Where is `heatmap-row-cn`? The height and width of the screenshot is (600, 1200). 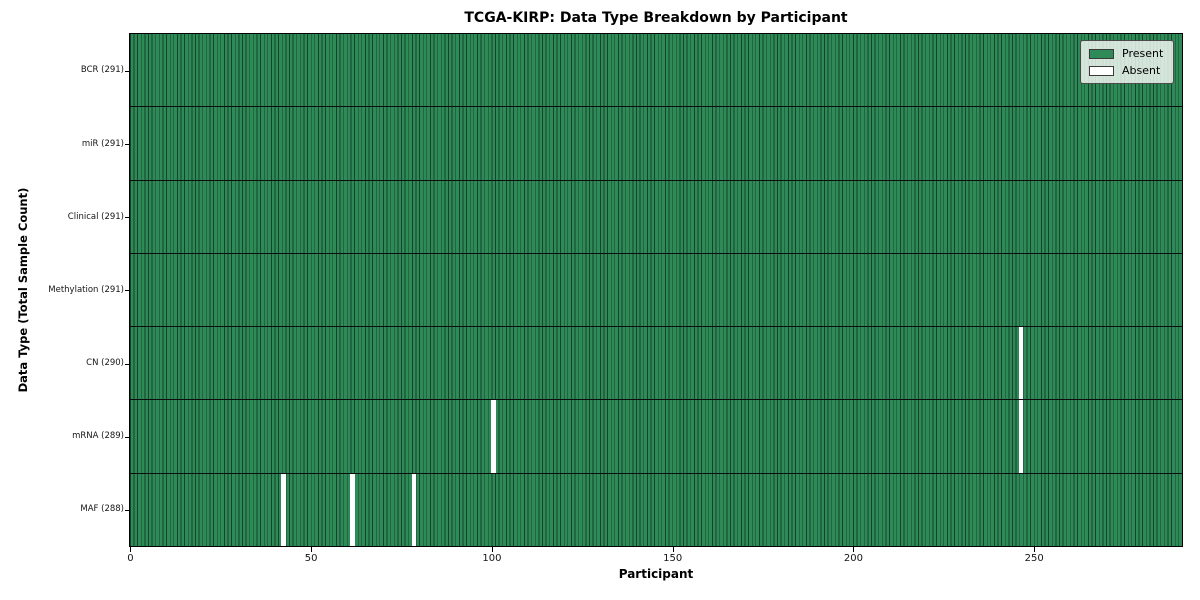
heatmap-row-cn is located at coordinates (656, 364).